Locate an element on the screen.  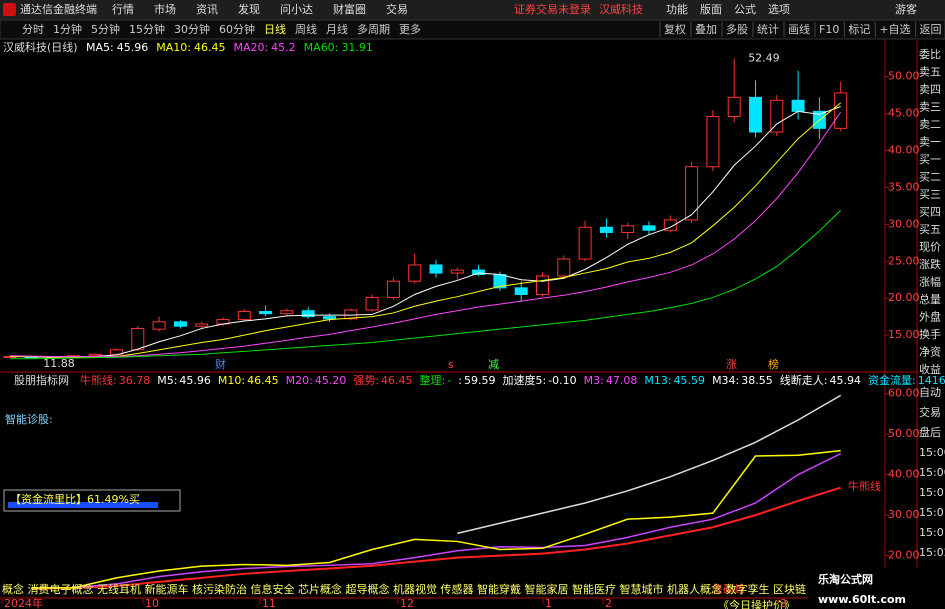
field-label: 强势: is located at coordinates (366, 380).